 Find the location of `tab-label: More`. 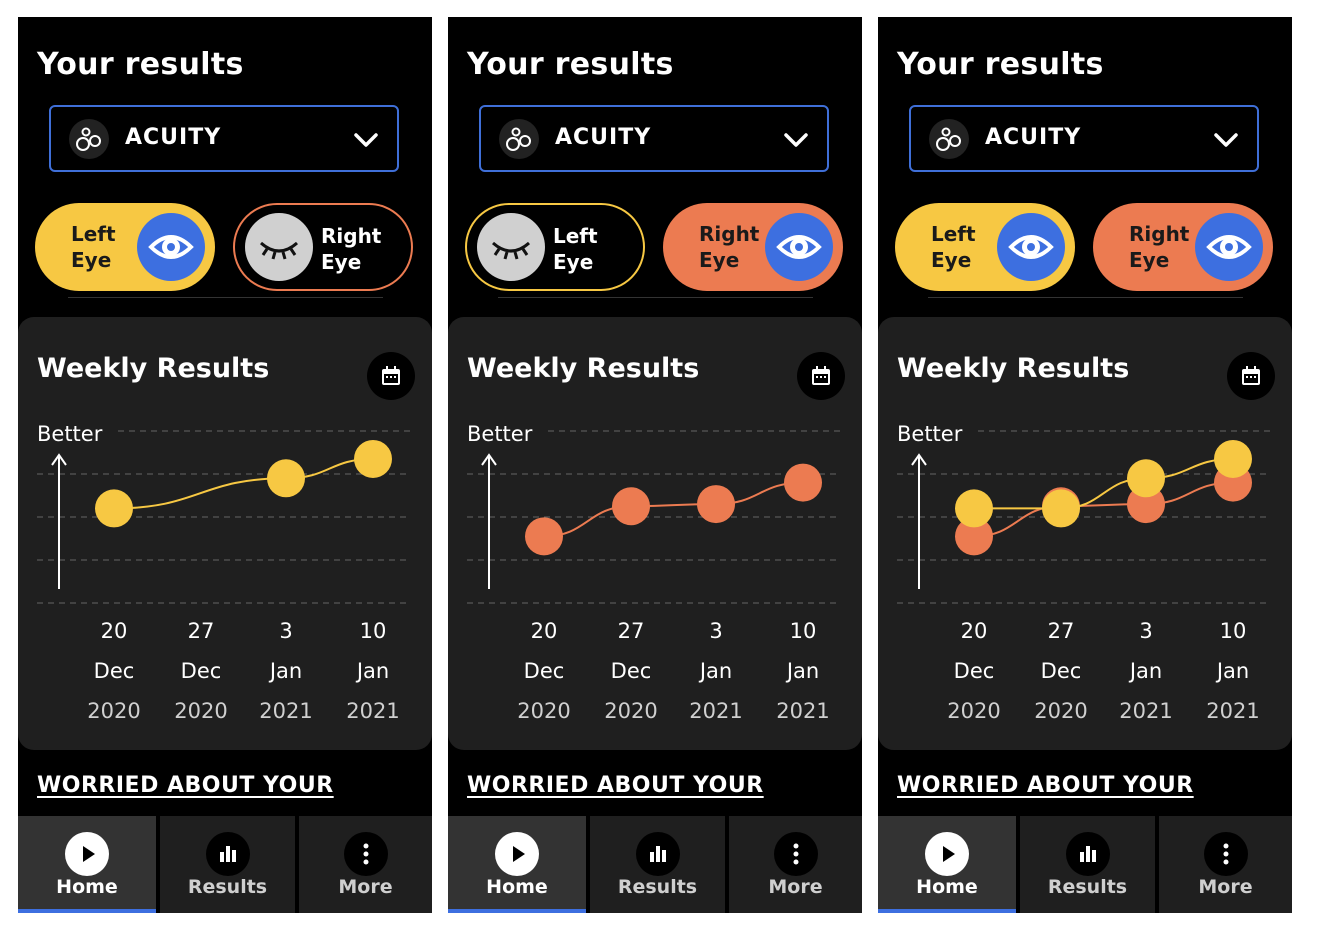

tab-label: More is located at coordinates (365, 887).